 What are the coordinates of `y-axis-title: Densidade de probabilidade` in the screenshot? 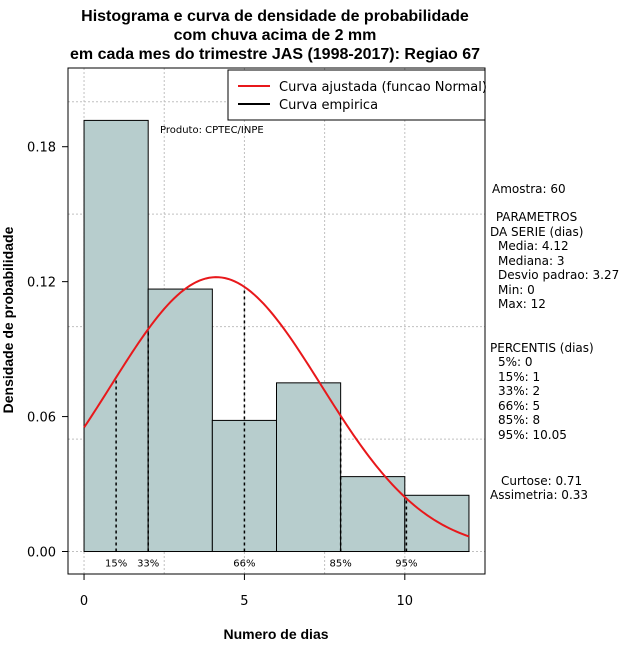 It's located at (8, 319).